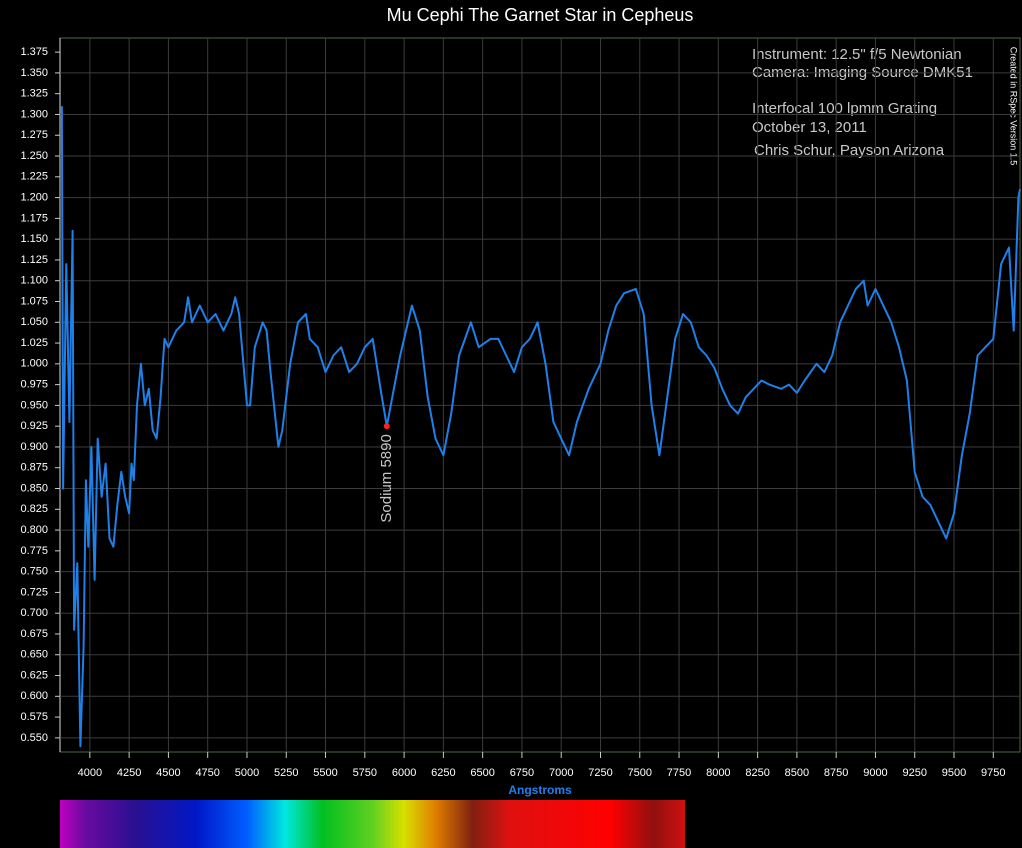  What do you see at coordinates (372, 824) in the screenshot?
I see `spectrum-strip` at bounding box center [372, 824].